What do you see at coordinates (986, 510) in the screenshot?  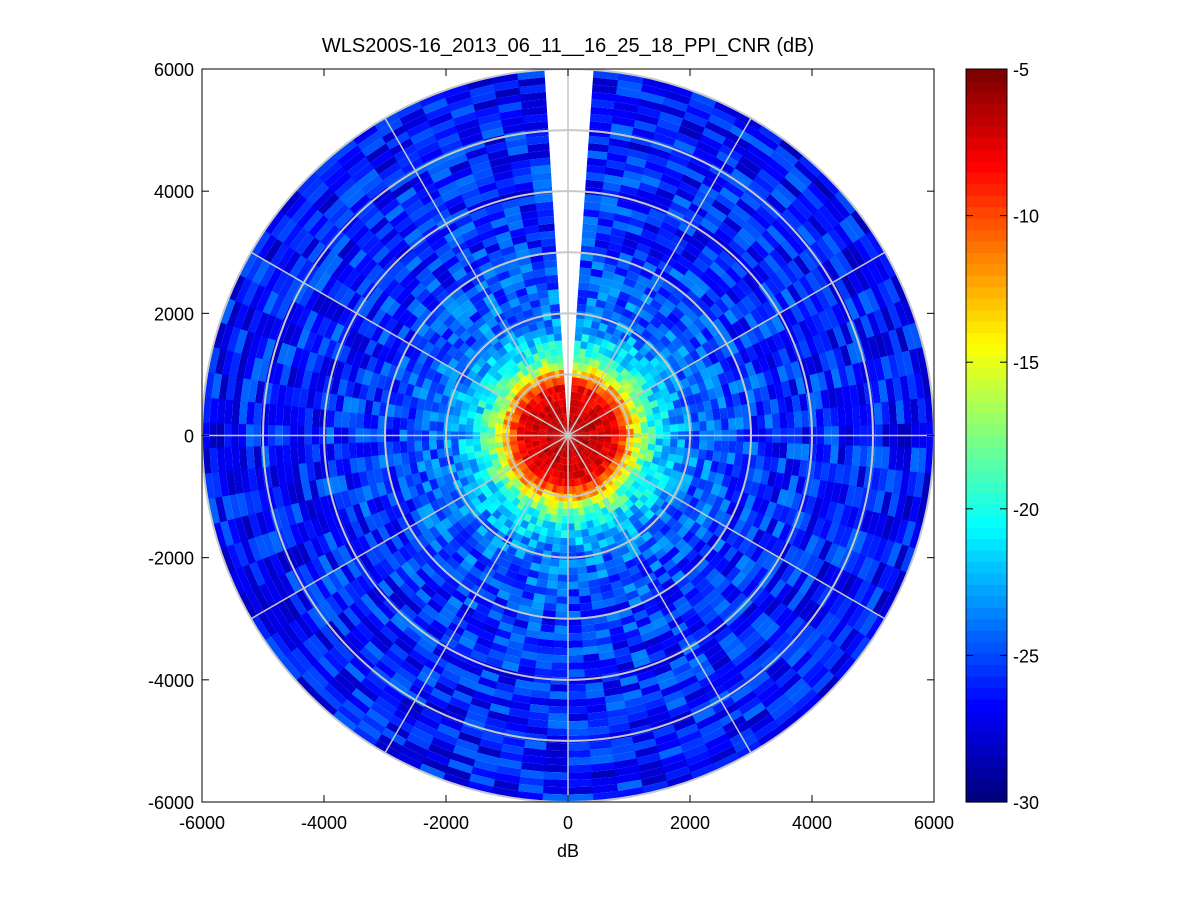 I see `colorbar-band` at bounding box center [986, 510].